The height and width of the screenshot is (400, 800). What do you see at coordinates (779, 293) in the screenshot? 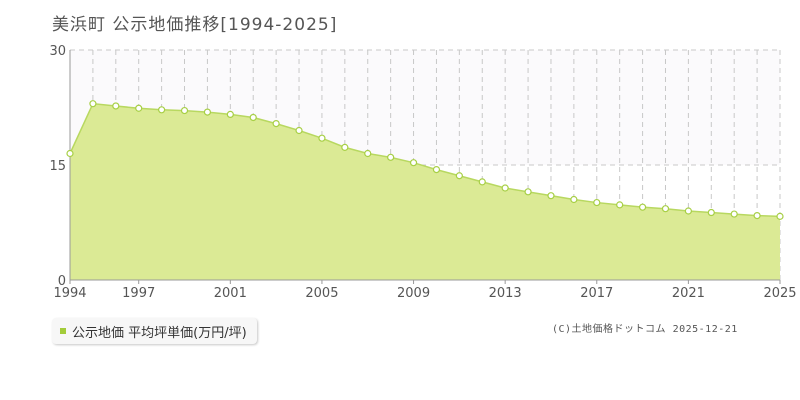
I see `x-tick-label: 2025` at bounding box center [779, 293].